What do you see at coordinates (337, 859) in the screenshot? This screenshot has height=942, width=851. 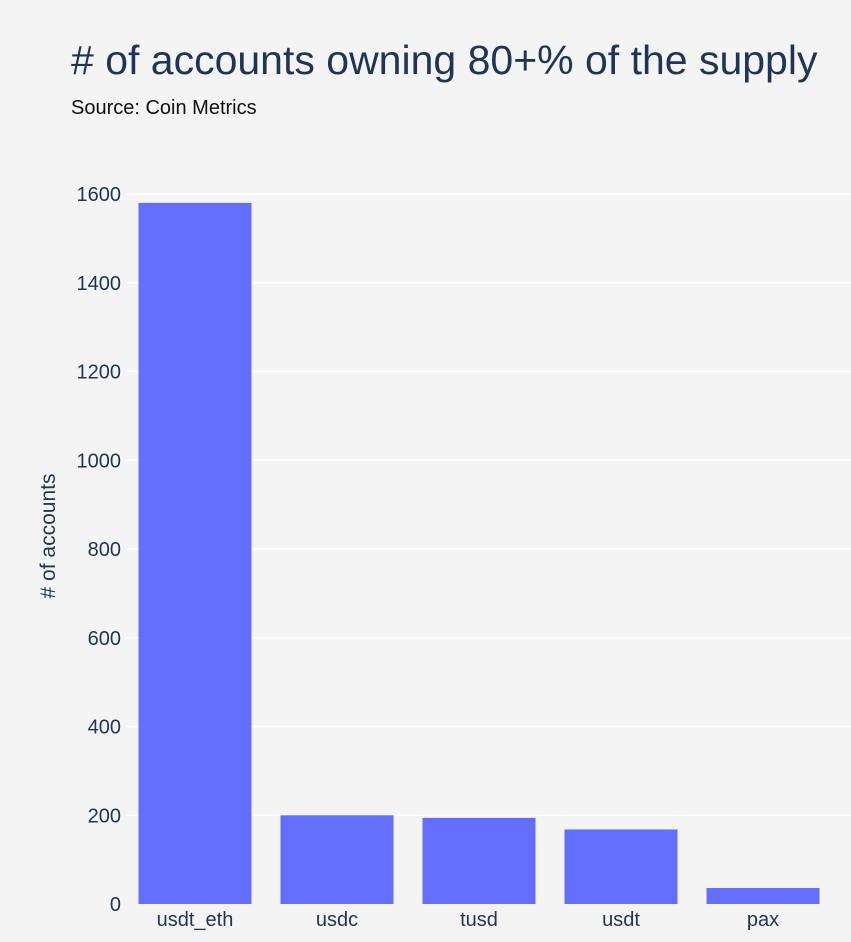 I see `bar-usdc` at bounding box center [337, 859].